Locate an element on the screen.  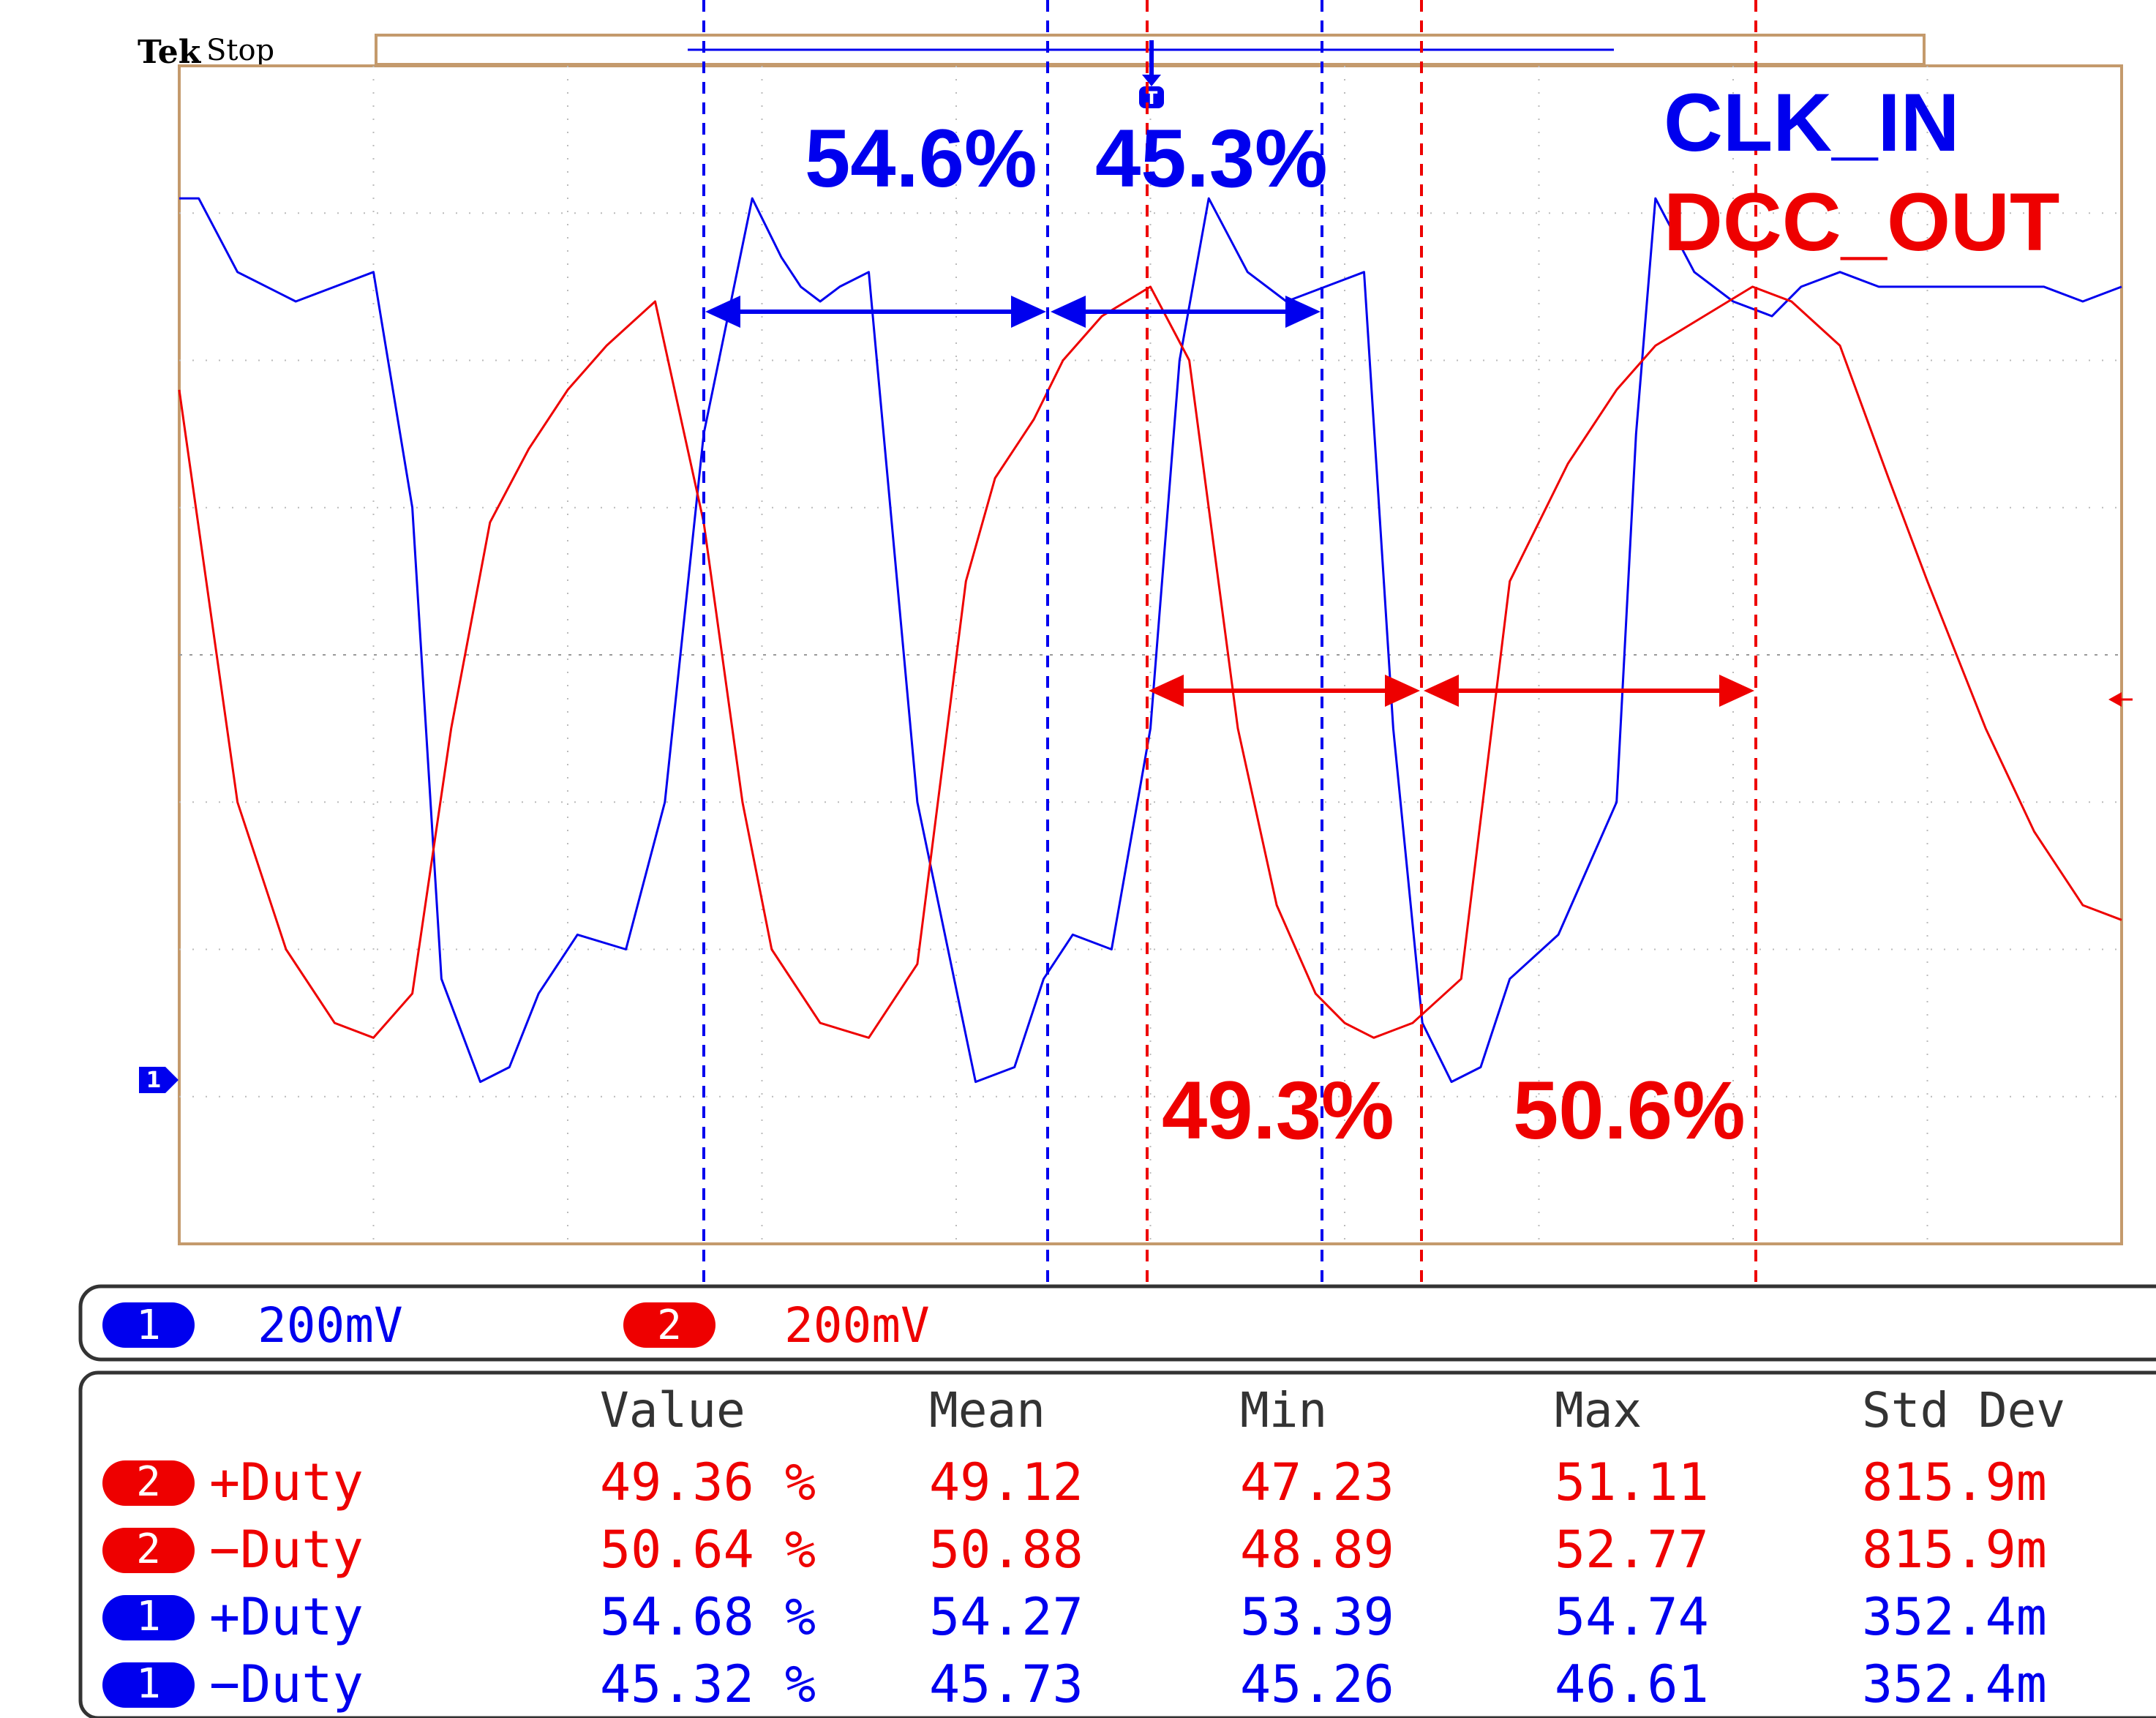
measurement-max: 51.11 is located at coordinates (1632, 1482).